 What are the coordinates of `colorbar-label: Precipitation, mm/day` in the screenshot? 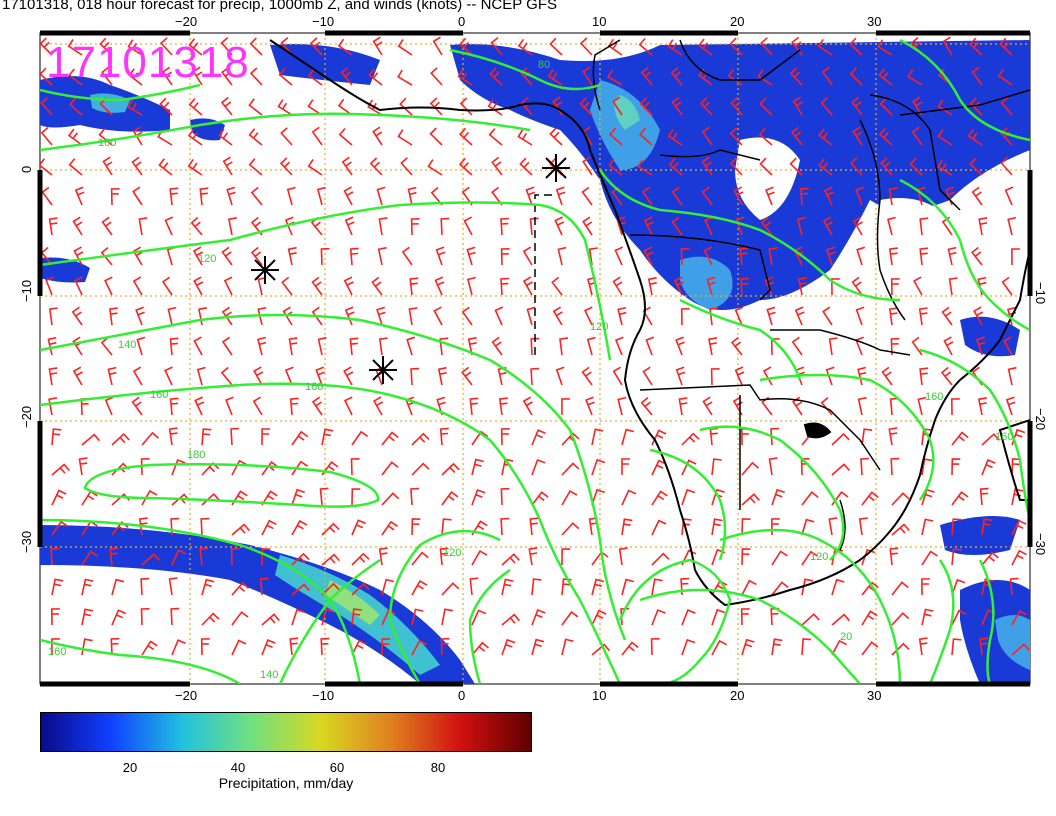 It's located at (286, 783).